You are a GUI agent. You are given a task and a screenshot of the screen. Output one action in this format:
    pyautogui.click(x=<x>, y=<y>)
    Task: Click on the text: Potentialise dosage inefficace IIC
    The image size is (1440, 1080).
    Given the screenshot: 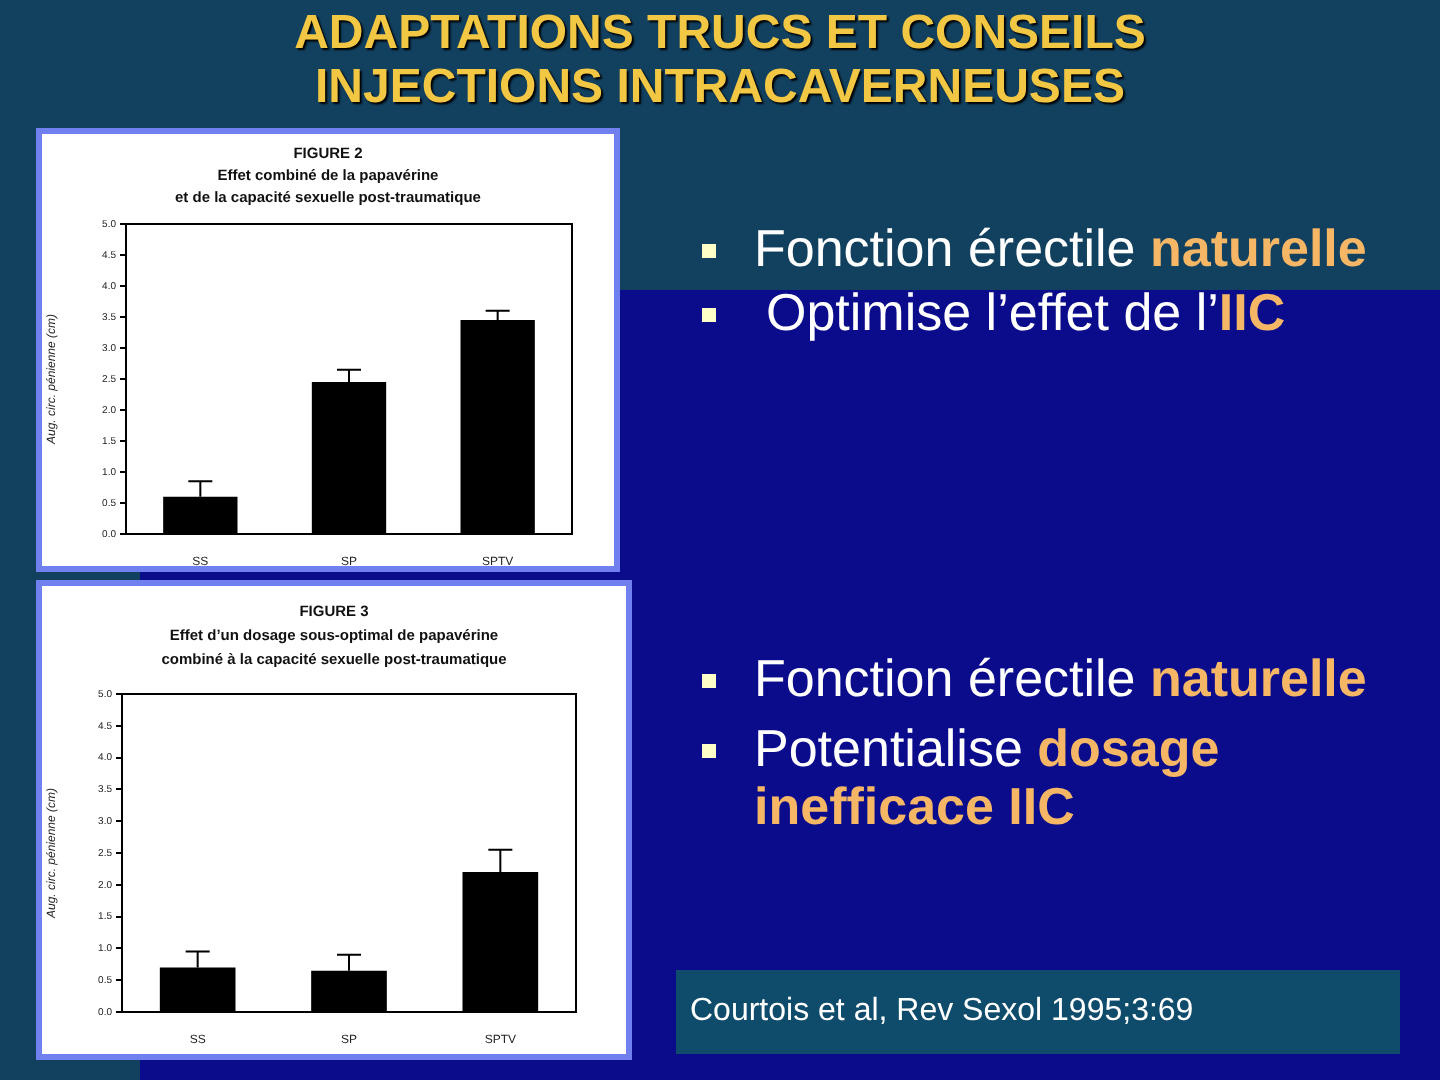 What is the action you would take?
    pyautogui.click(x=987, y=777)
    